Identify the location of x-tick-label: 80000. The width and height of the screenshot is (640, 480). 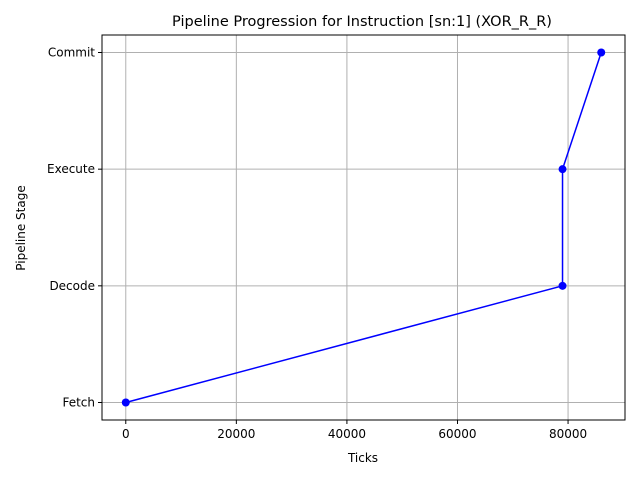
(568, 434).